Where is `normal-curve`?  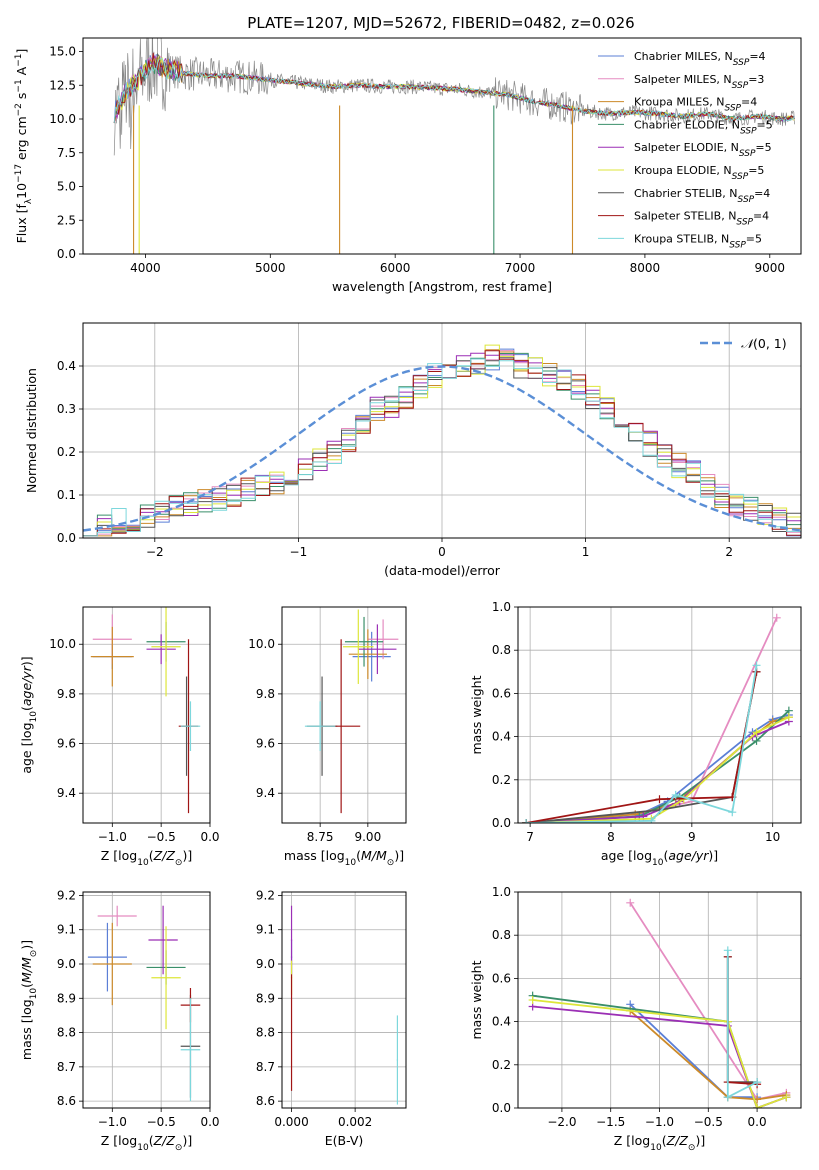 normal-curve is located at coordinates (442, 448).